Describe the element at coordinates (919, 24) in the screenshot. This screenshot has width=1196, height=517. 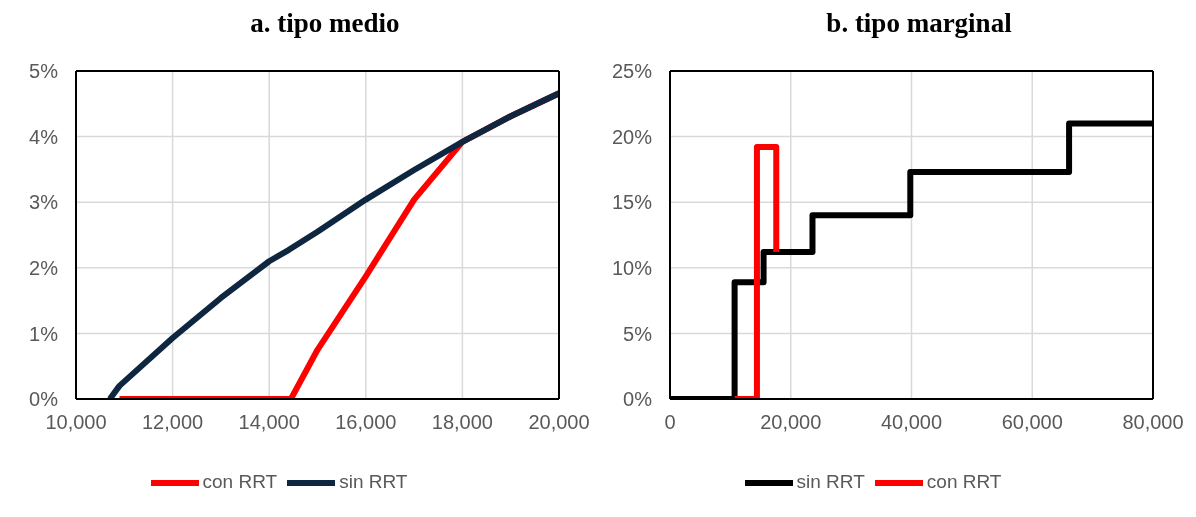
I see `chart-title: b. tipo marginal` at that location.